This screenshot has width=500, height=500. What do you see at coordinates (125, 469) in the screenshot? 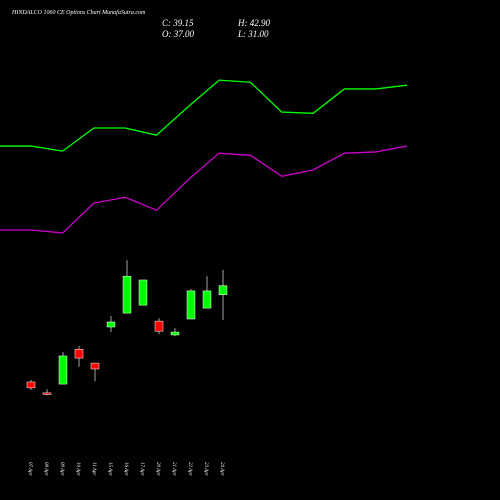
I see `x-tick-label: 16 Apr` at bounding box center [125, 469].